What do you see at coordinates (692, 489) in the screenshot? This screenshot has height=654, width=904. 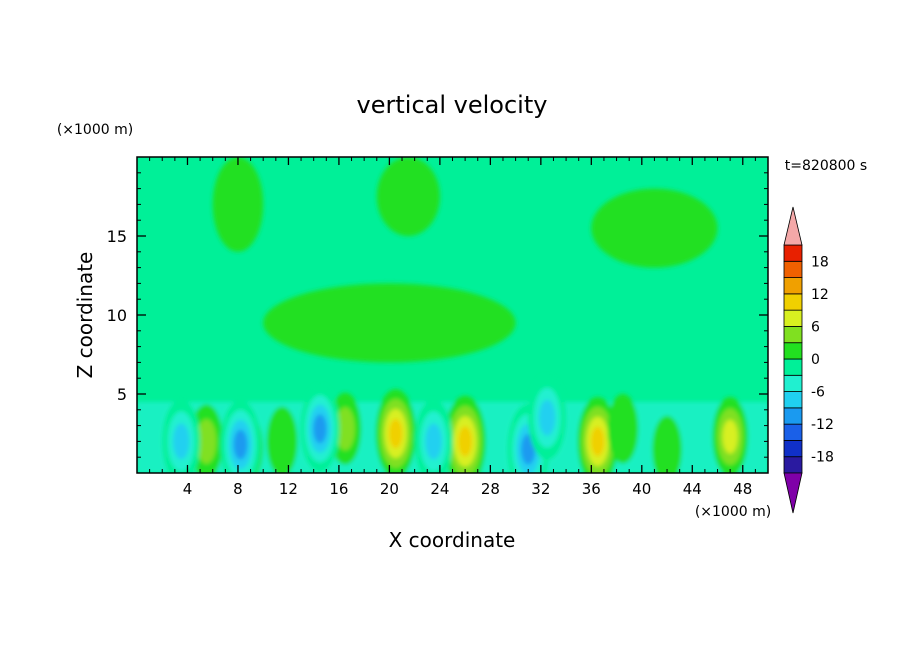 I see `x-tick-label: 44` at bounding box center [692, 489].